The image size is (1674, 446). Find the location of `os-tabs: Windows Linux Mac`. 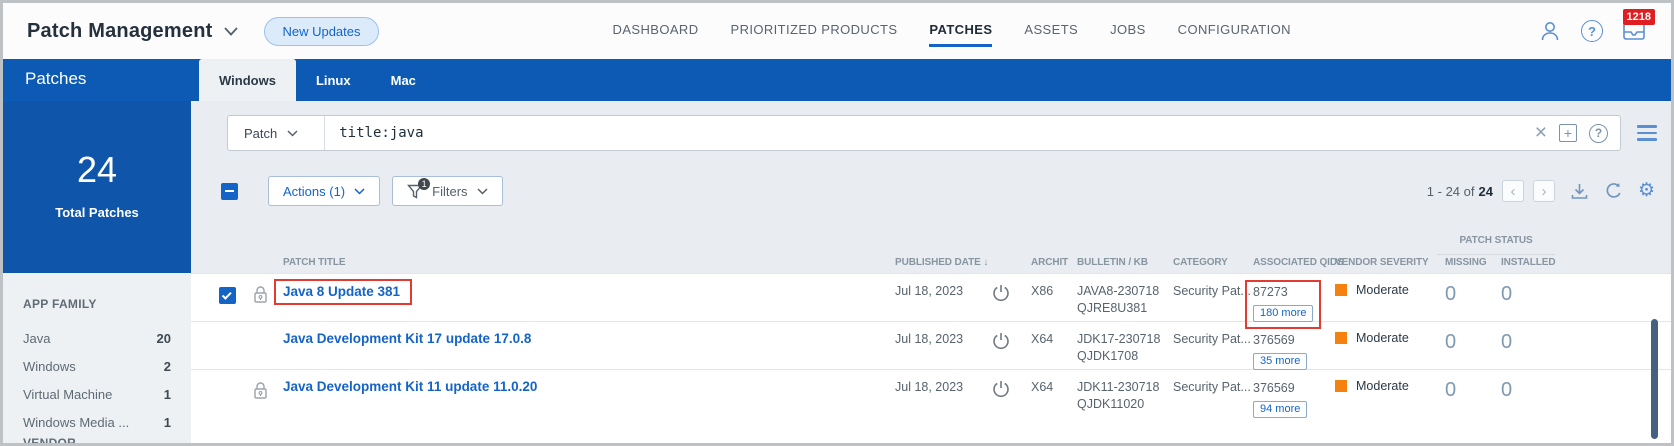

os-tabs: Windows Linux Mac is located at coordinates (317, 80).